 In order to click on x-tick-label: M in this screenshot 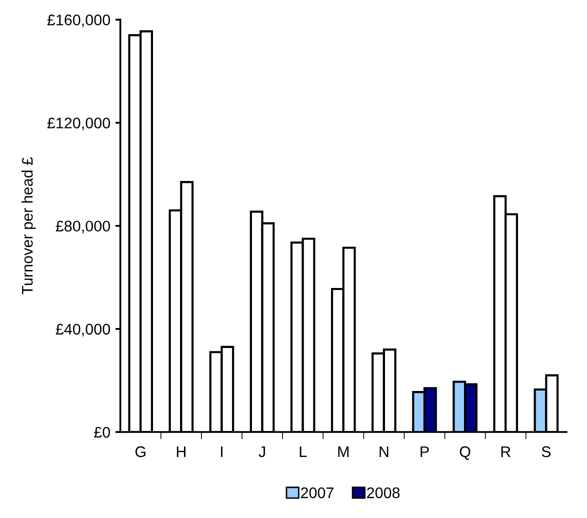, I will do `click(343, 451)`.